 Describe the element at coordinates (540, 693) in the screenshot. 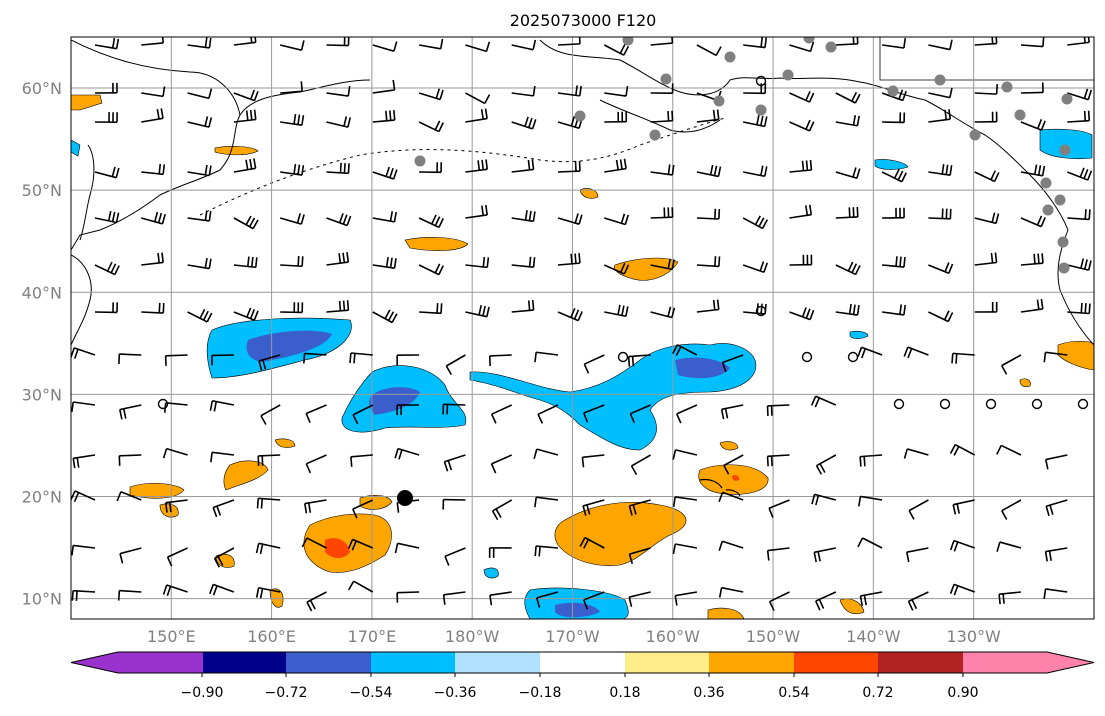

I see `colorbar-tick-label: −0.18` at that location.